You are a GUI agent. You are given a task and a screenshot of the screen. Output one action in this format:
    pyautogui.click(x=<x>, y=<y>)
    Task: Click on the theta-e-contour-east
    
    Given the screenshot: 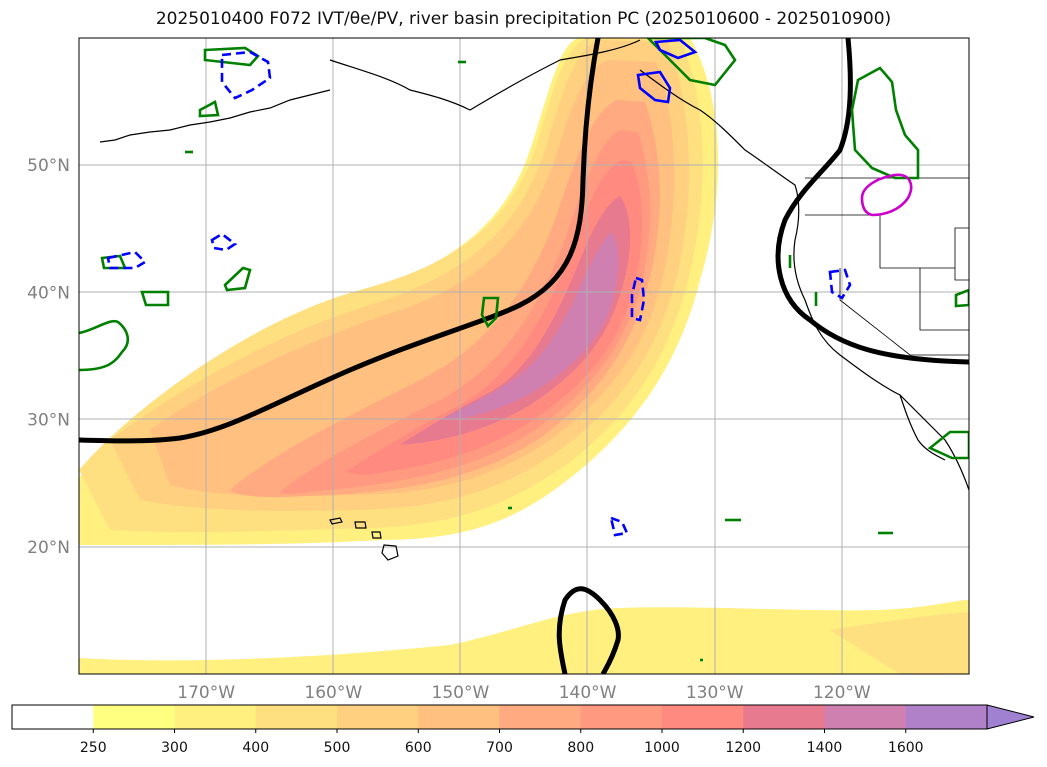 What is the action you would take?
    pyautogui.click(x=872, y=201)
    